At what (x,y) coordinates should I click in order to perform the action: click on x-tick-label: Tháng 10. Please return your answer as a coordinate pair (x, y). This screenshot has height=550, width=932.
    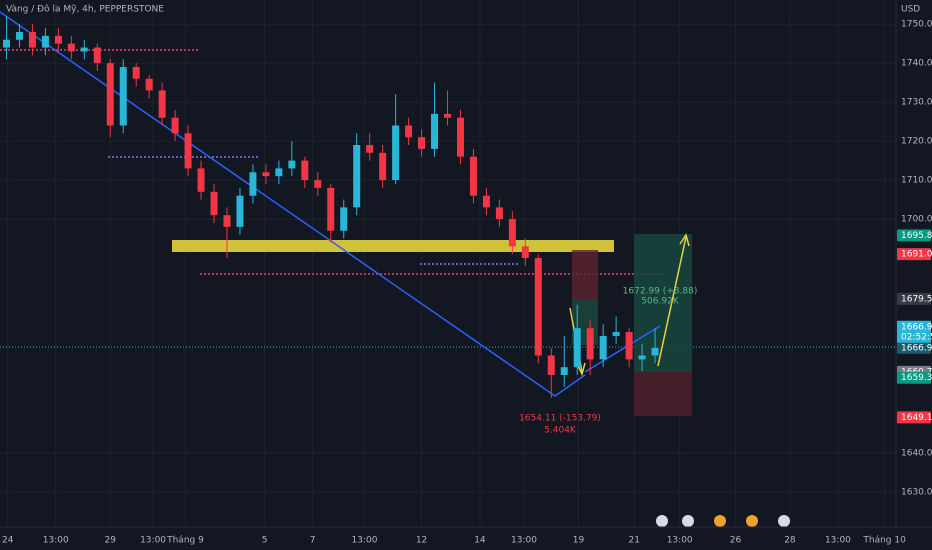
    Looking at the image, I should click on (884, 541).